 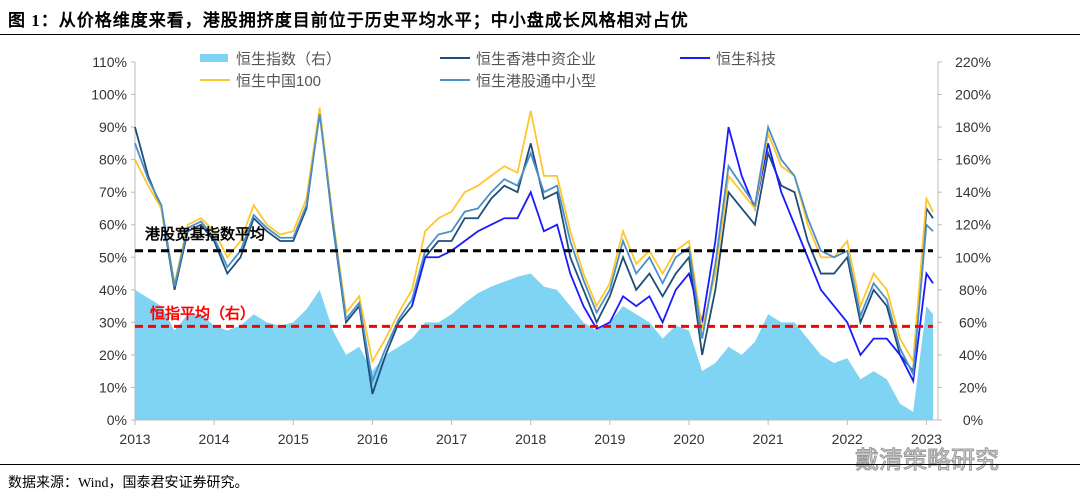 What do you see at coordinates (973, 192) in the screenshot?
I see `right-tick-label: 140%` at bounding box center [973, 192].